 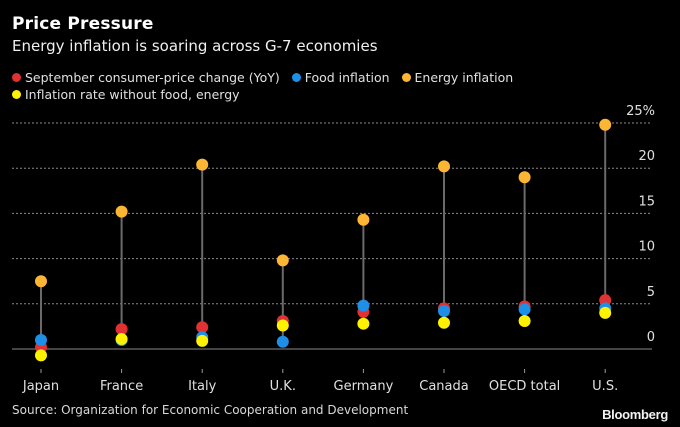 I want to click on x-tick-label: France, so click(x=121, y=386).